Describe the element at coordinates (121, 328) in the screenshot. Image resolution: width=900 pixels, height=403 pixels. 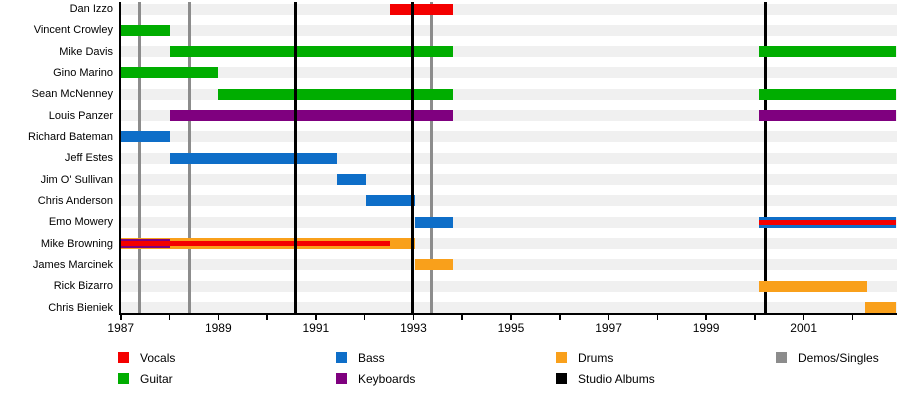
I see `year-tick-label: 1987` at that location.